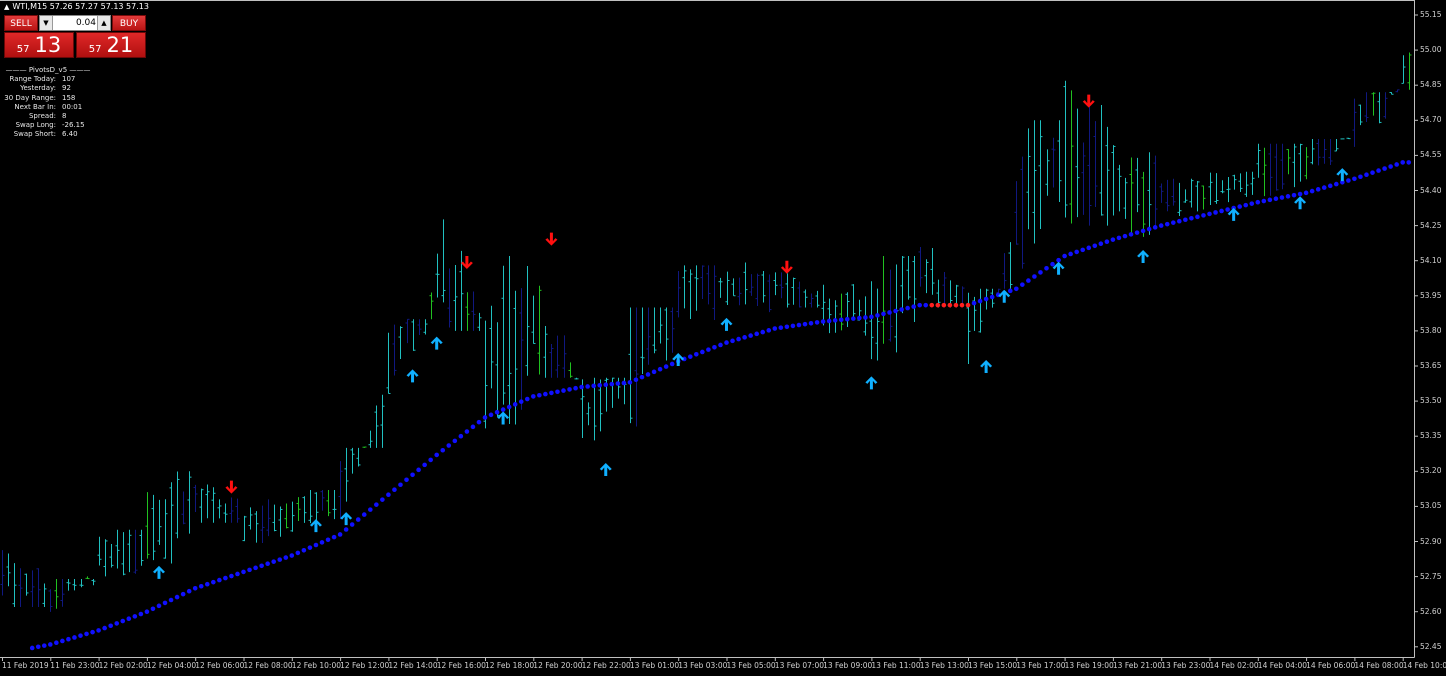  What do you see at coordinates (316, 665) in the screenshot?
I see `time-tick-label: 12 Feb 10:00` at bounding box center [316, 665].